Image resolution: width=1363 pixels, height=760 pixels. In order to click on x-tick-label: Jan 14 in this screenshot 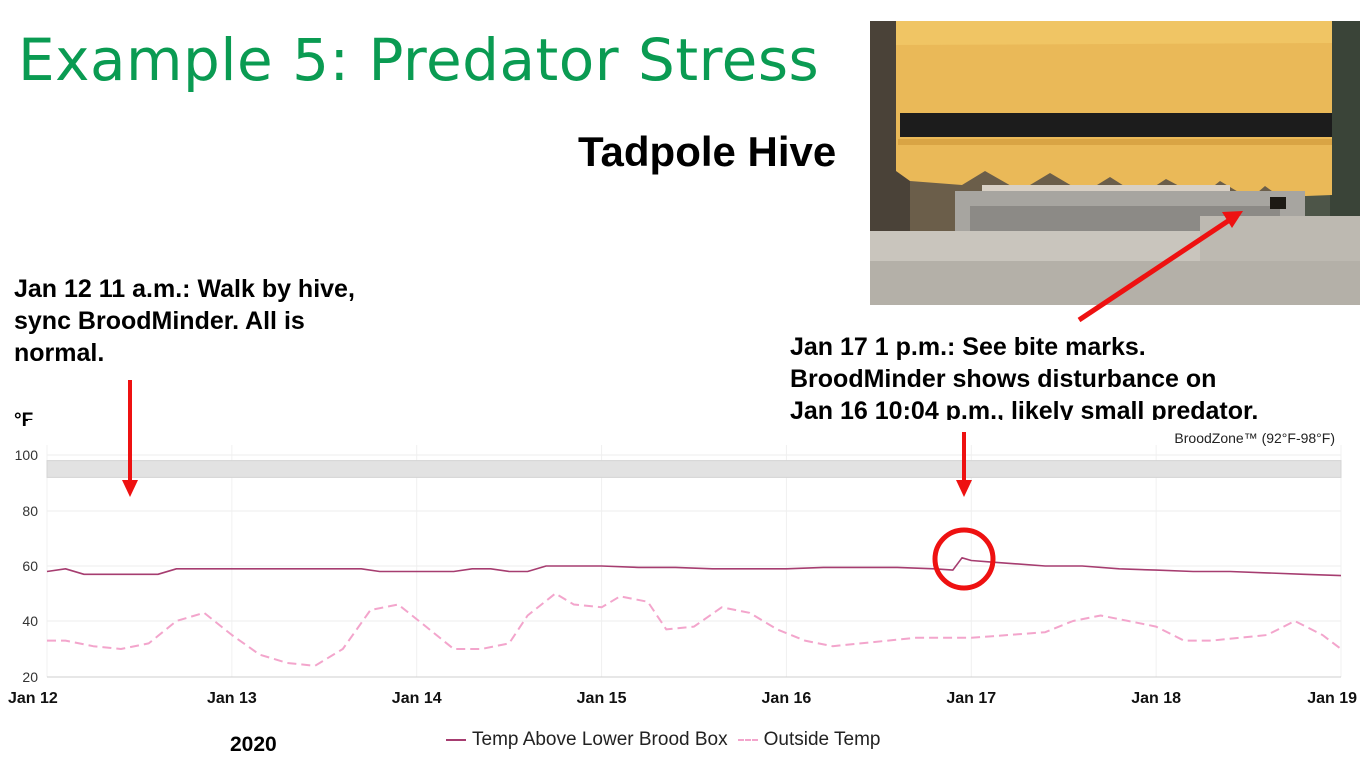, I will do `click(417, 698)`.